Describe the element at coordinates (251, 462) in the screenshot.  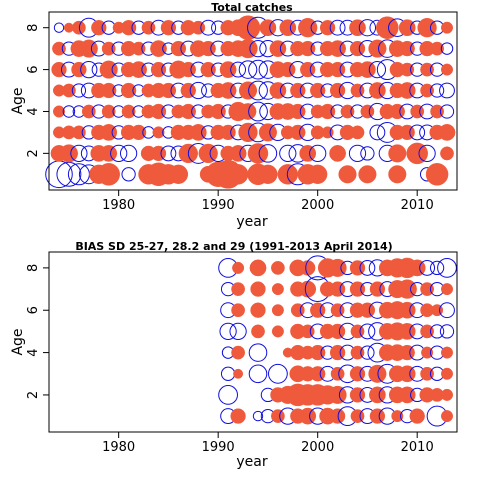
I see `panel-2-x-axis-label: year` at that location.